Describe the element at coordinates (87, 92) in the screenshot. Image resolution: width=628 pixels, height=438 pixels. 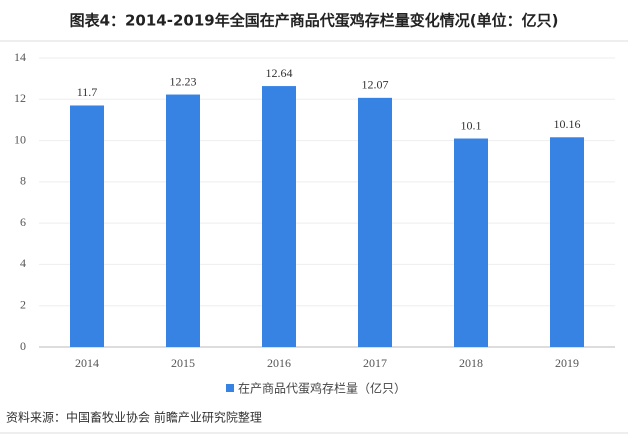
I see `value-label: 11.7` at that location.